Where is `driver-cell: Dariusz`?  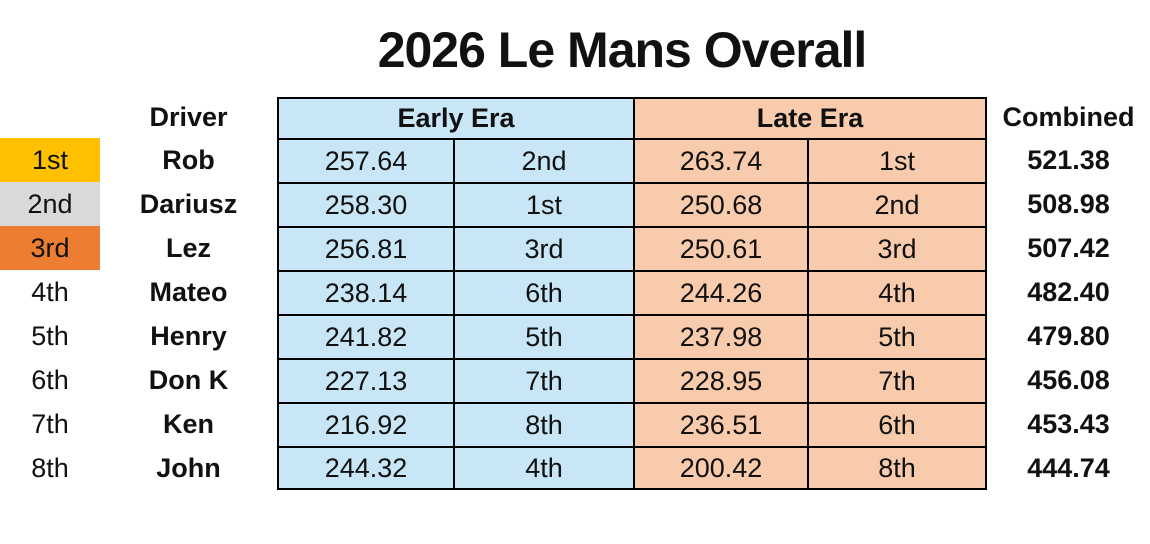
driver-cell: Dariusz is located at coordinates (188, 203).